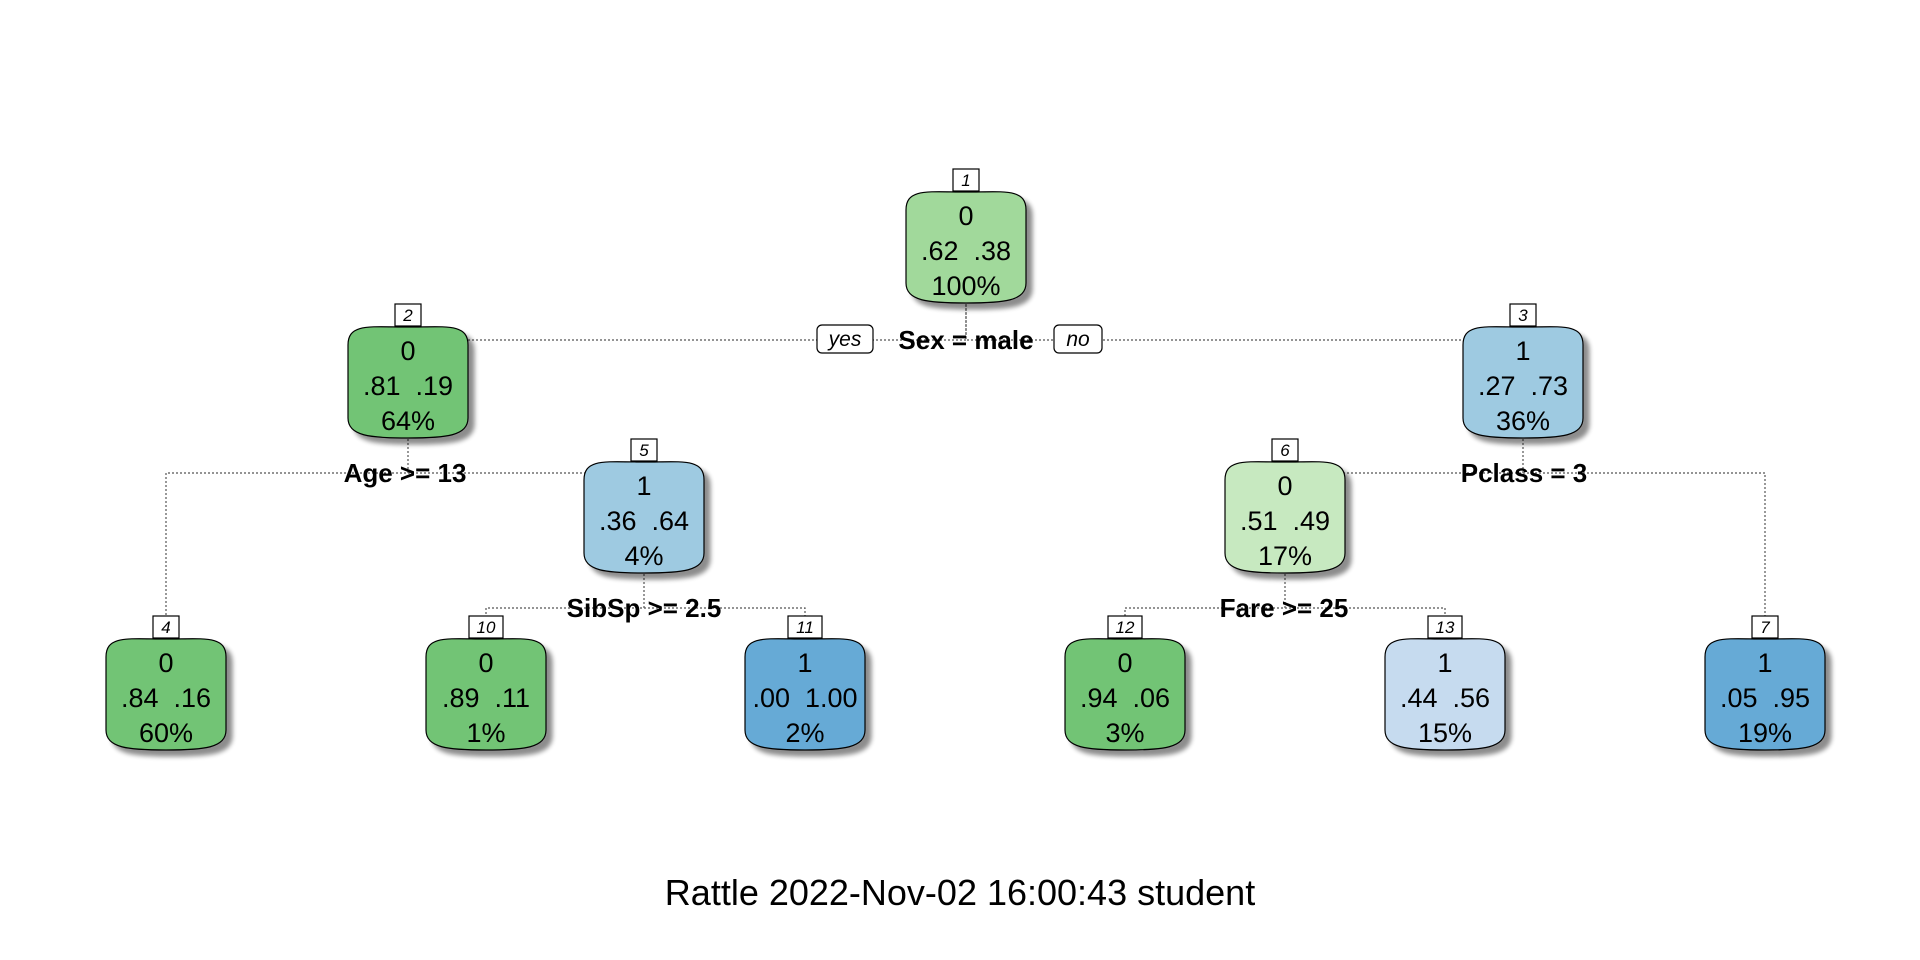 This screenshot has height=960, width=1920. Describe the element at coordinates (408, 421) in the screenshot. I see `node-percent: 64%` at that location.